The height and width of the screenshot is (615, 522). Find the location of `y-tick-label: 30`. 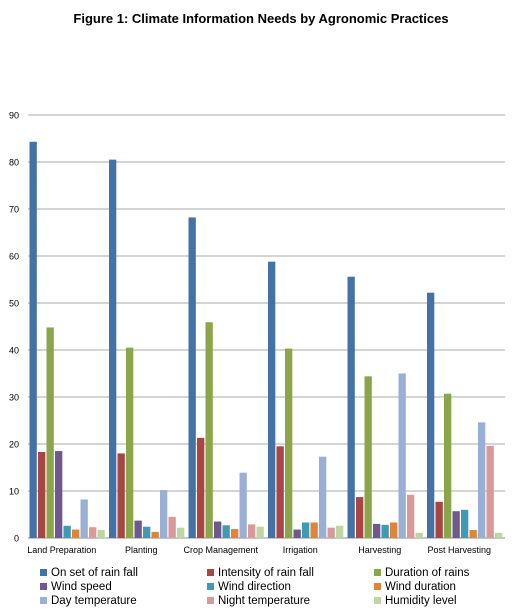

y-tick-label: 30 is located at coordinates (14, 398).